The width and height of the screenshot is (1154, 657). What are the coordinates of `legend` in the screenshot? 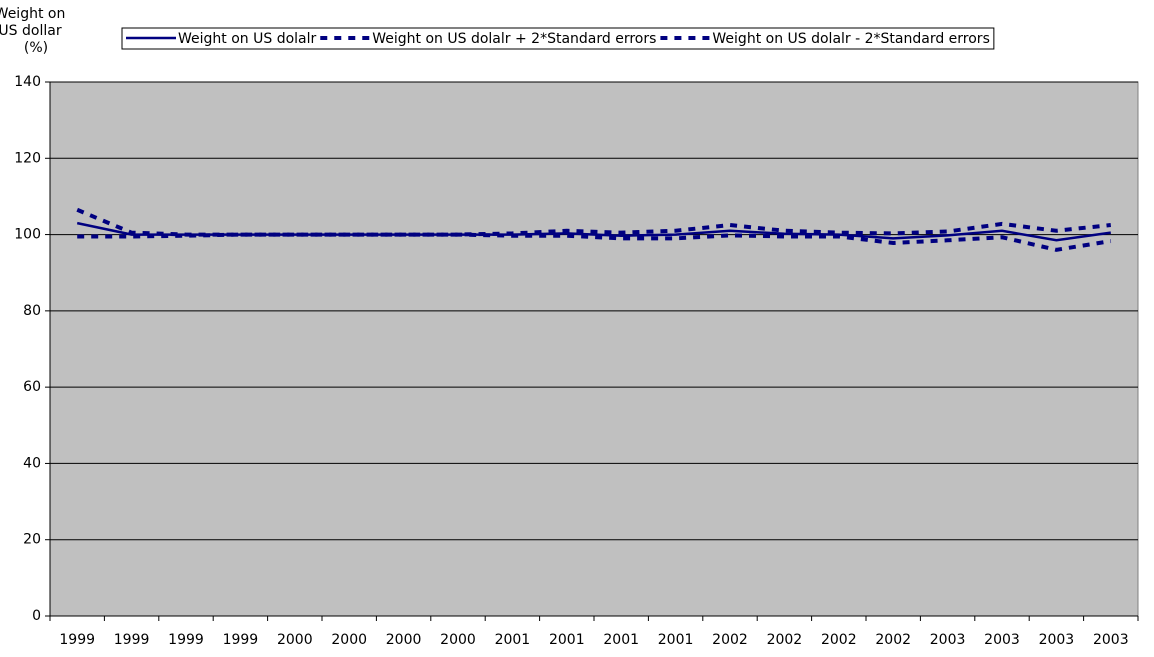 It's located at (558, 38).